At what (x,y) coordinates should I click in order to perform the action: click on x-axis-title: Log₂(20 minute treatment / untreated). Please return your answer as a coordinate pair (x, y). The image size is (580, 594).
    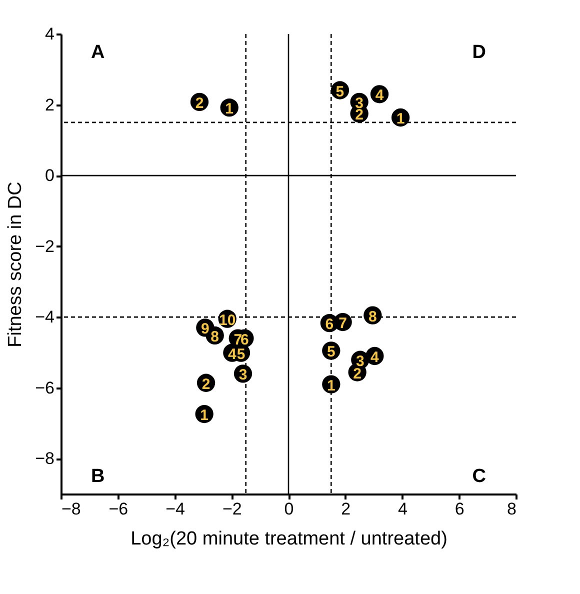
    Looking at the image, I should click on (289, 539).